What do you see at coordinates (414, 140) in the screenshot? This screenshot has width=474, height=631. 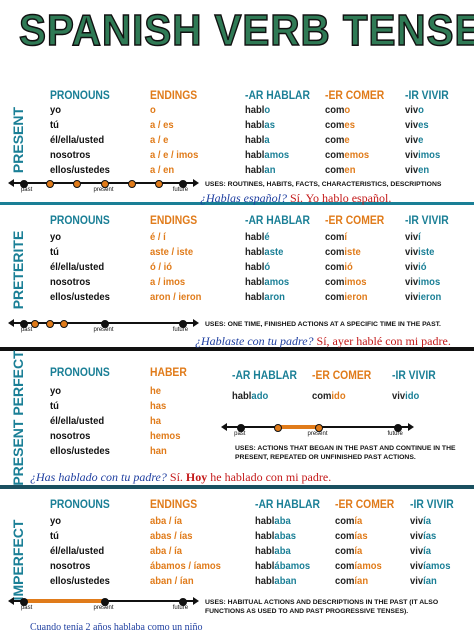 I see `table-cell: vive` at bounding box center [414, 140].